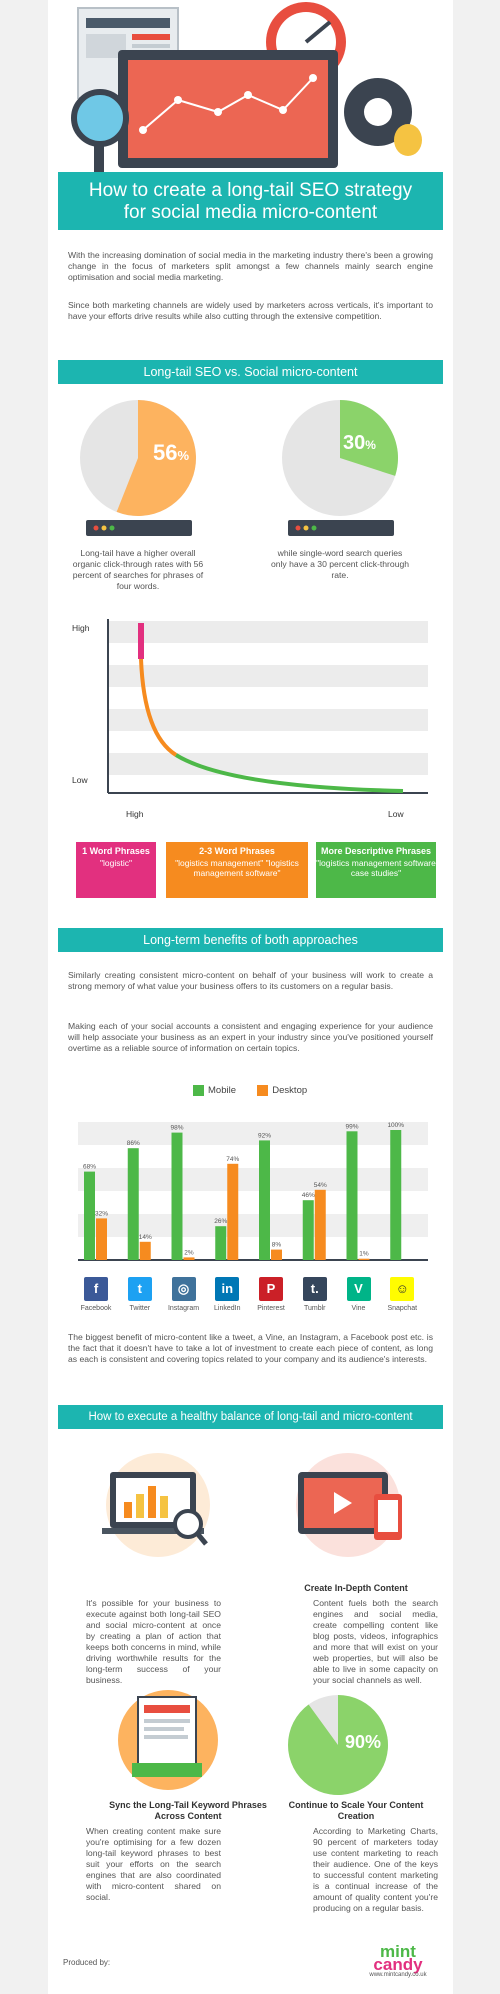  I want to click on pie-30-label: 30%, so click(359, 443).